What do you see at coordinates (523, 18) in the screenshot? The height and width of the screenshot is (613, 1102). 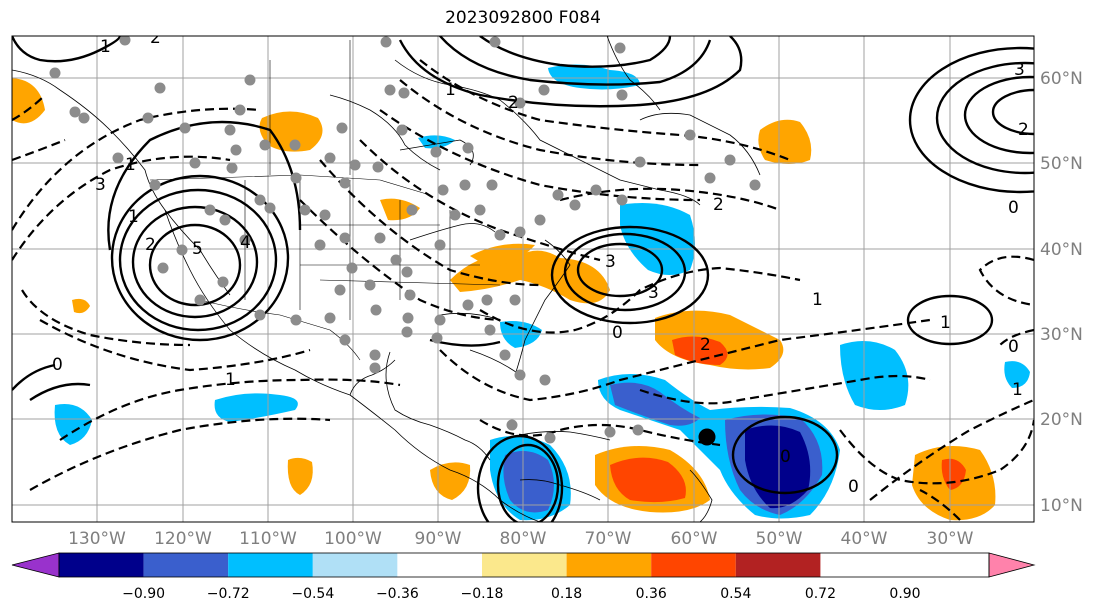 I see `map-title: 2023092800 F084` at bounding box center [523, 18].